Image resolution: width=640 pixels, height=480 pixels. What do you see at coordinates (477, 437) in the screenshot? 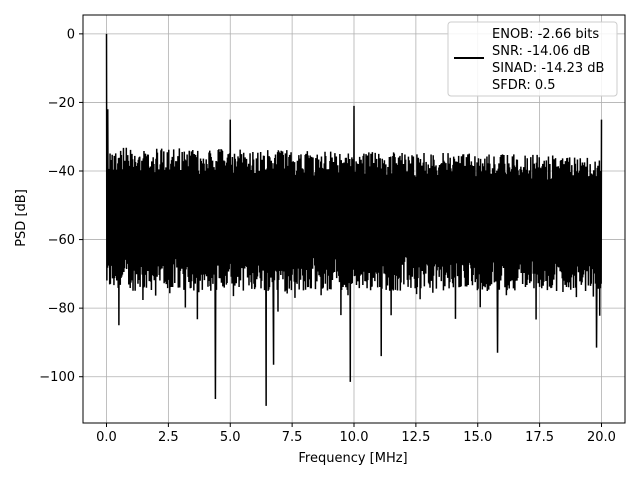
I see `x-tick-label: 15.0` at bounding box center [477, 437].